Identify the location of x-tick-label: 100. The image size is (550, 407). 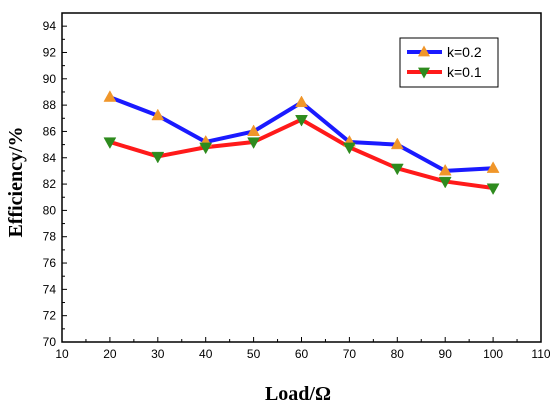
(493, 354).